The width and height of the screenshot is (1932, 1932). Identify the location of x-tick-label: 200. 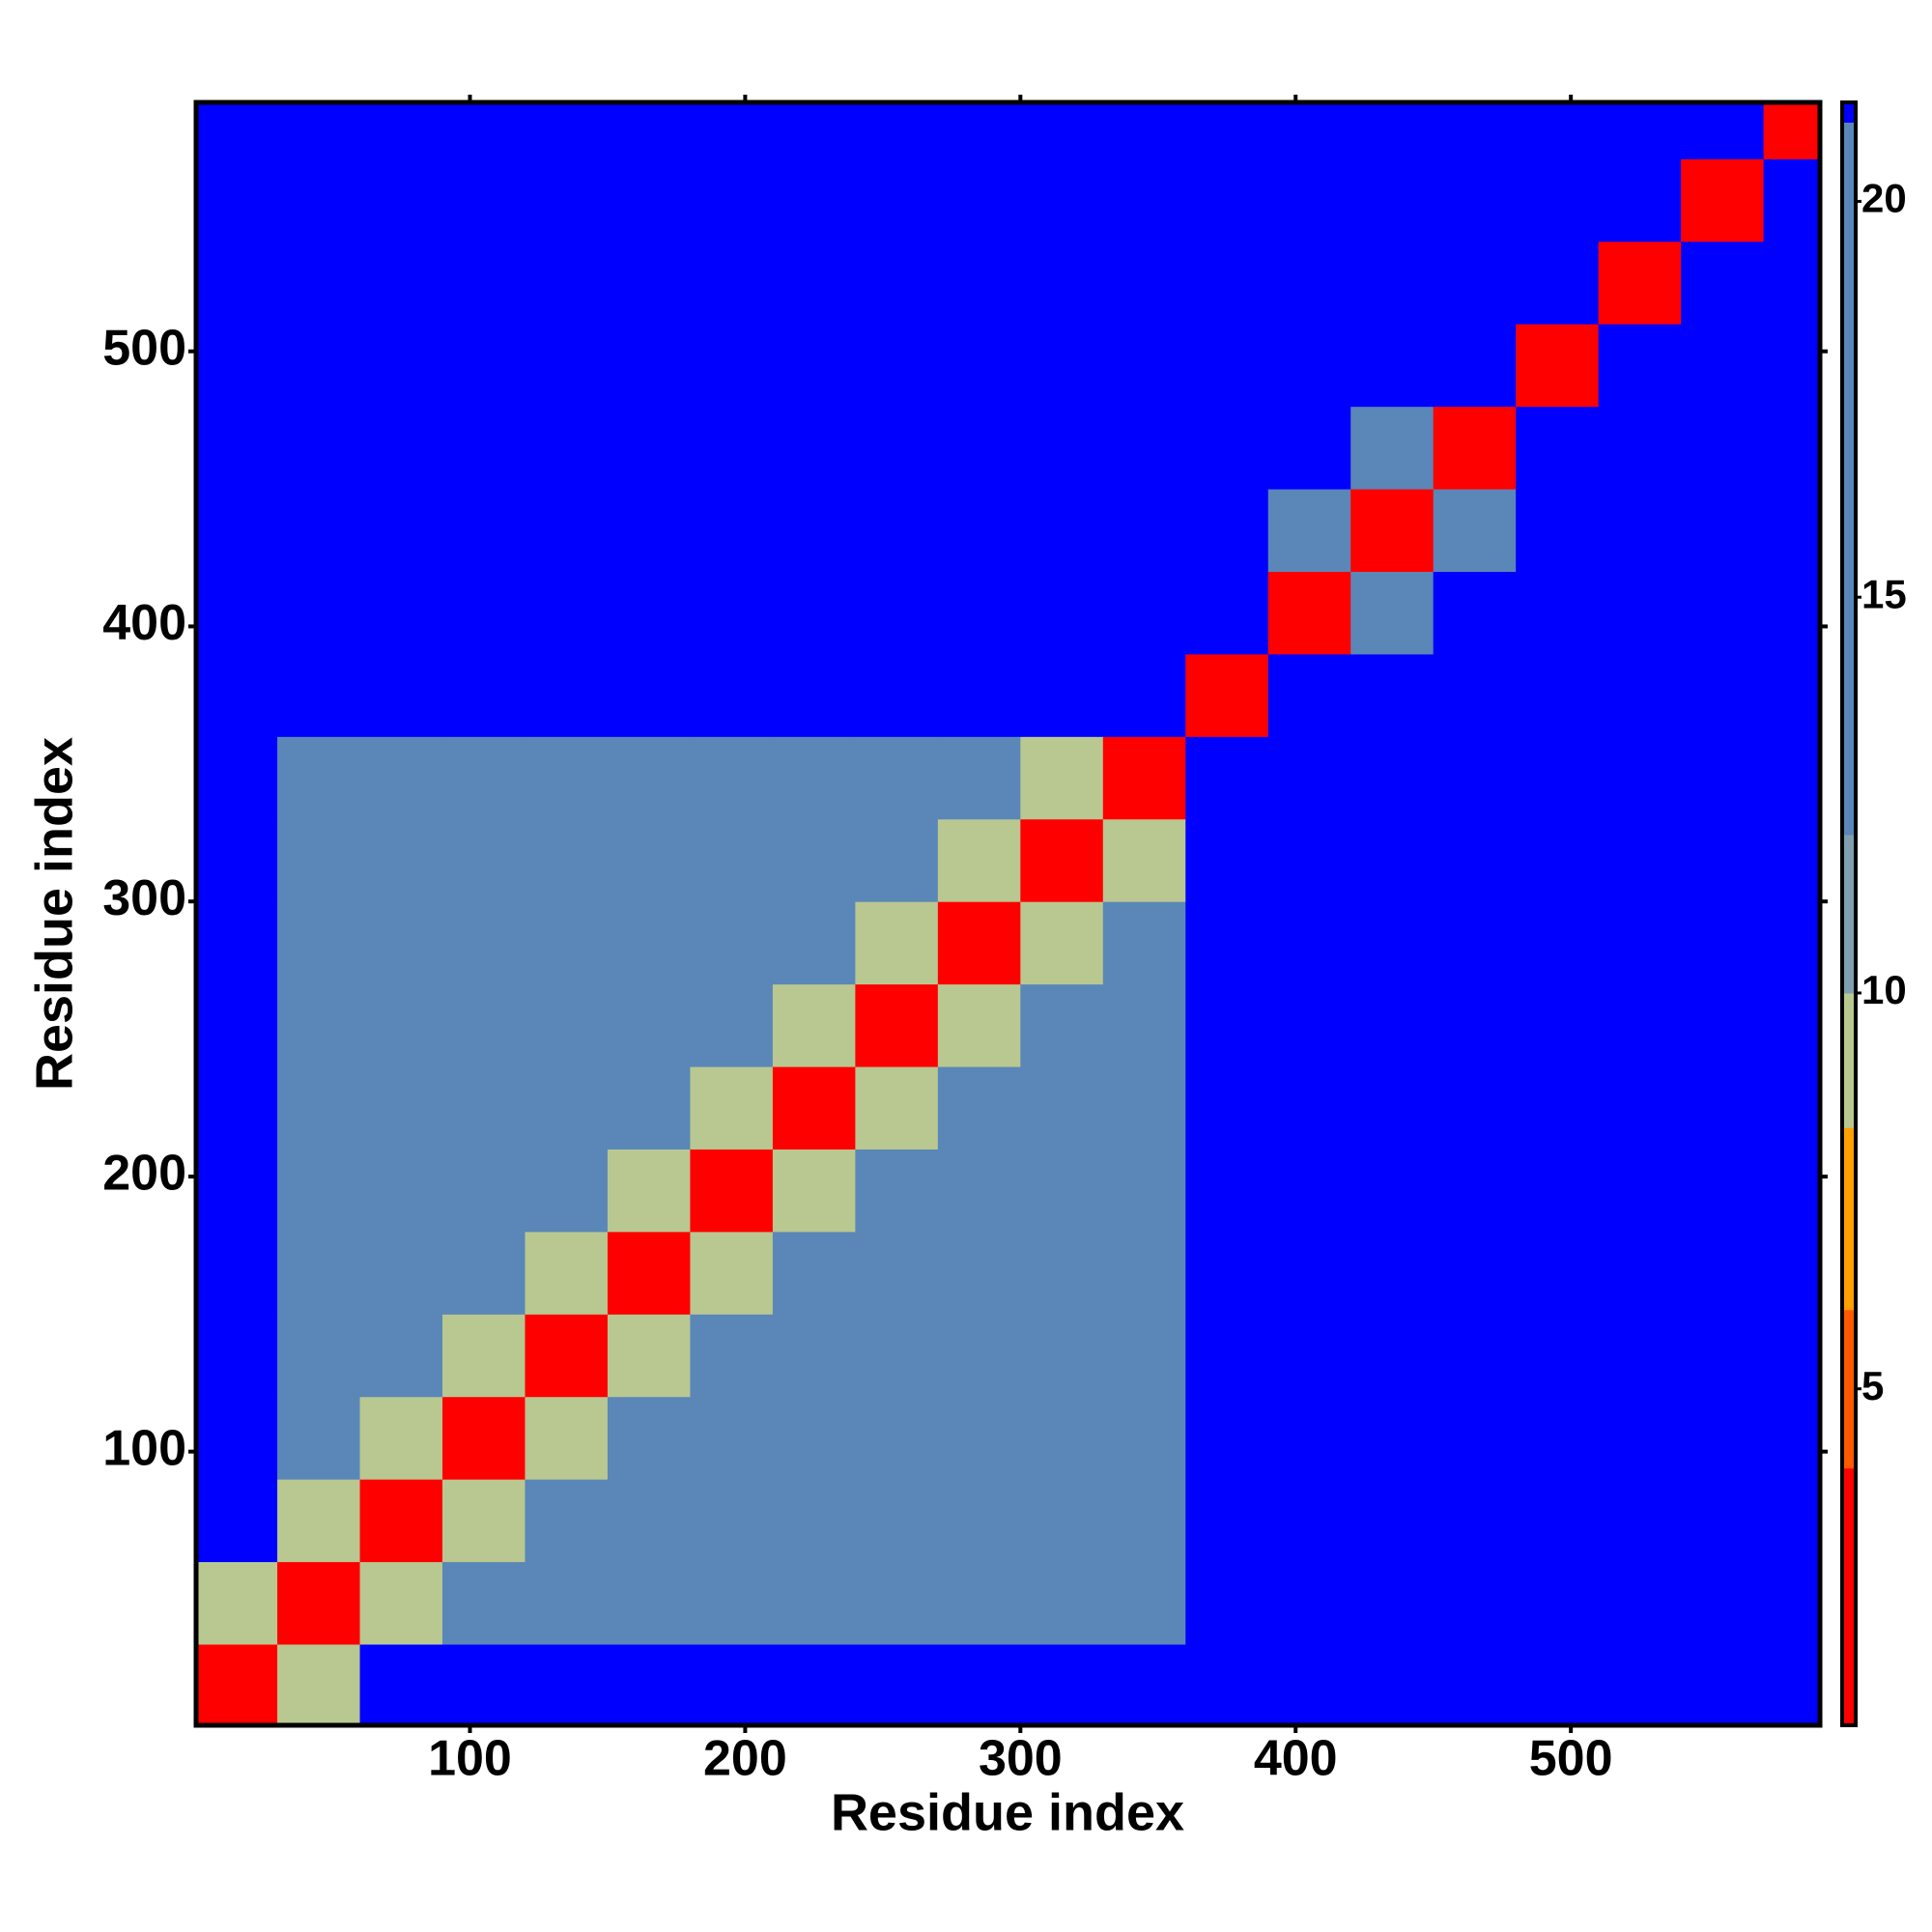
(745, 1759).